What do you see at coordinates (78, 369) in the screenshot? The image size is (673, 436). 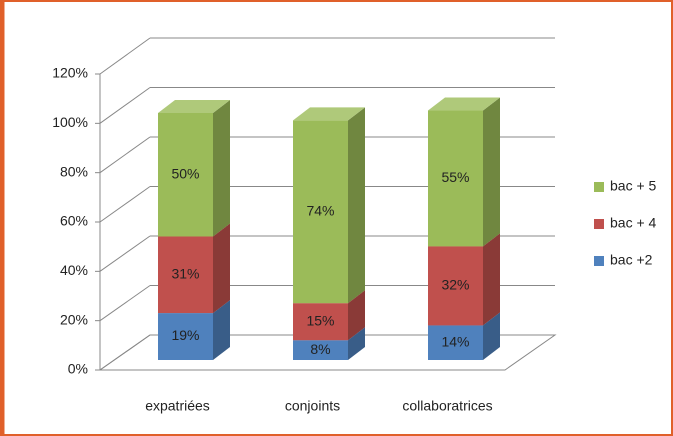 I see `y-tick-label: 0%` at bounding box center [78, 369].